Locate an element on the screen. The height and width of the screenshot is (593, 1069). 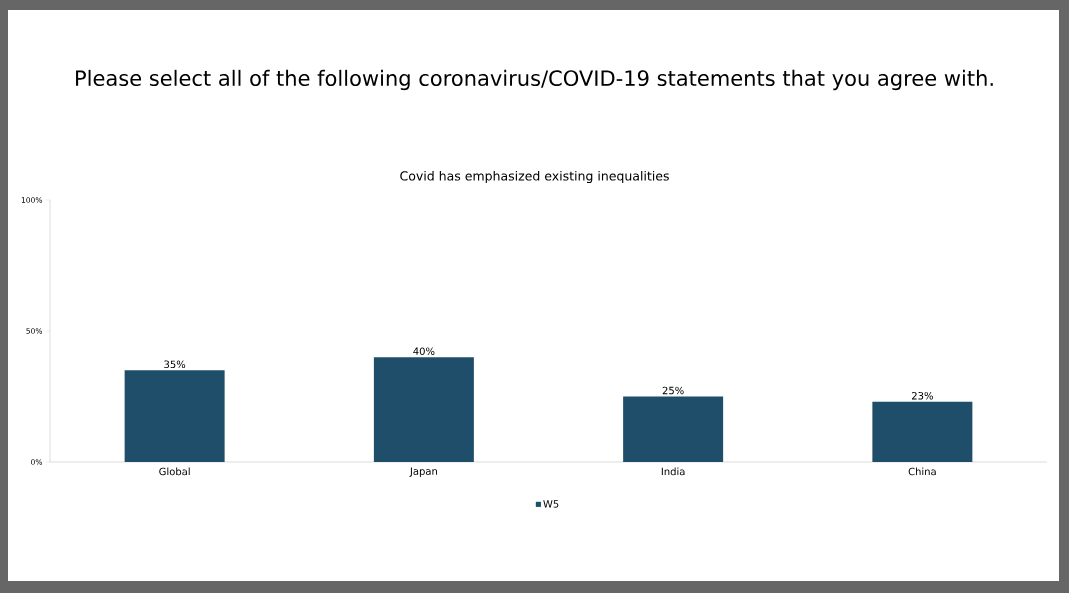
text: 40% is located at coordinates (424, 351).